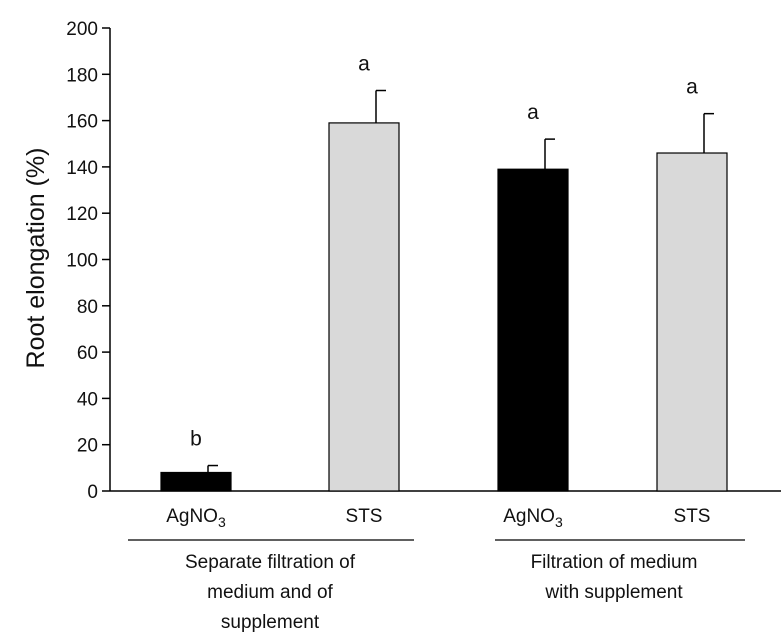 The width and height of the screenshot is (781, 637). Describe the element at coordinates (82, 75) in the screenshot. I see `y-tick-label: 180` at that location.